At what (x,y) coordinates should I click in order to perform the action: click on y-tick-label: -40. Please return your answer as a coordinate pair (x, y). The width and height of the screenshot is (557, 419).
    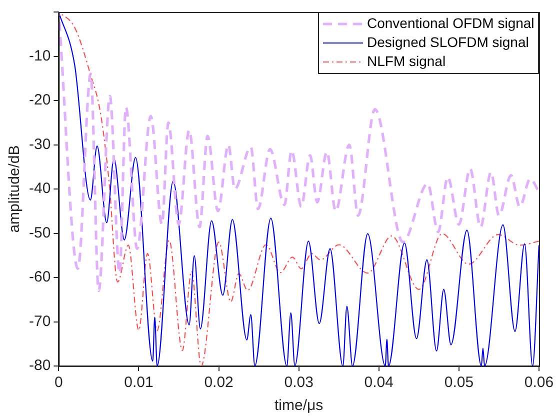
    Looking at the image, I should click on (39, 189).